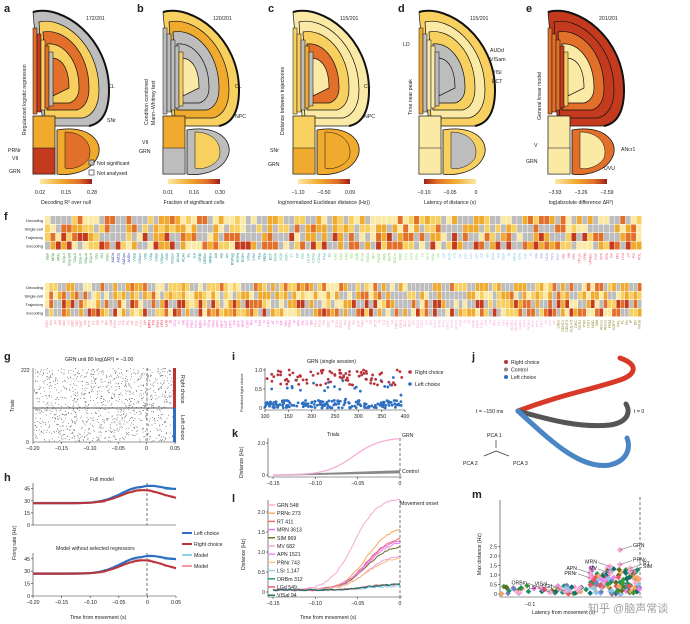 The image size is (690, 624). I want to click on region-label: ECT, so click(497, 82).